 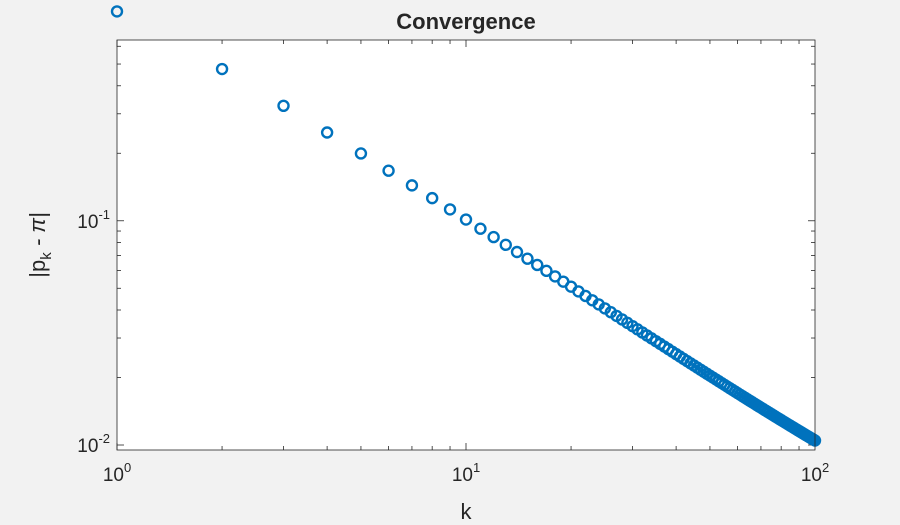 What do you see at coordinates (467, 511) in the screenshot?
I see `x-axis-label: k` at bounding box center [467, 511].